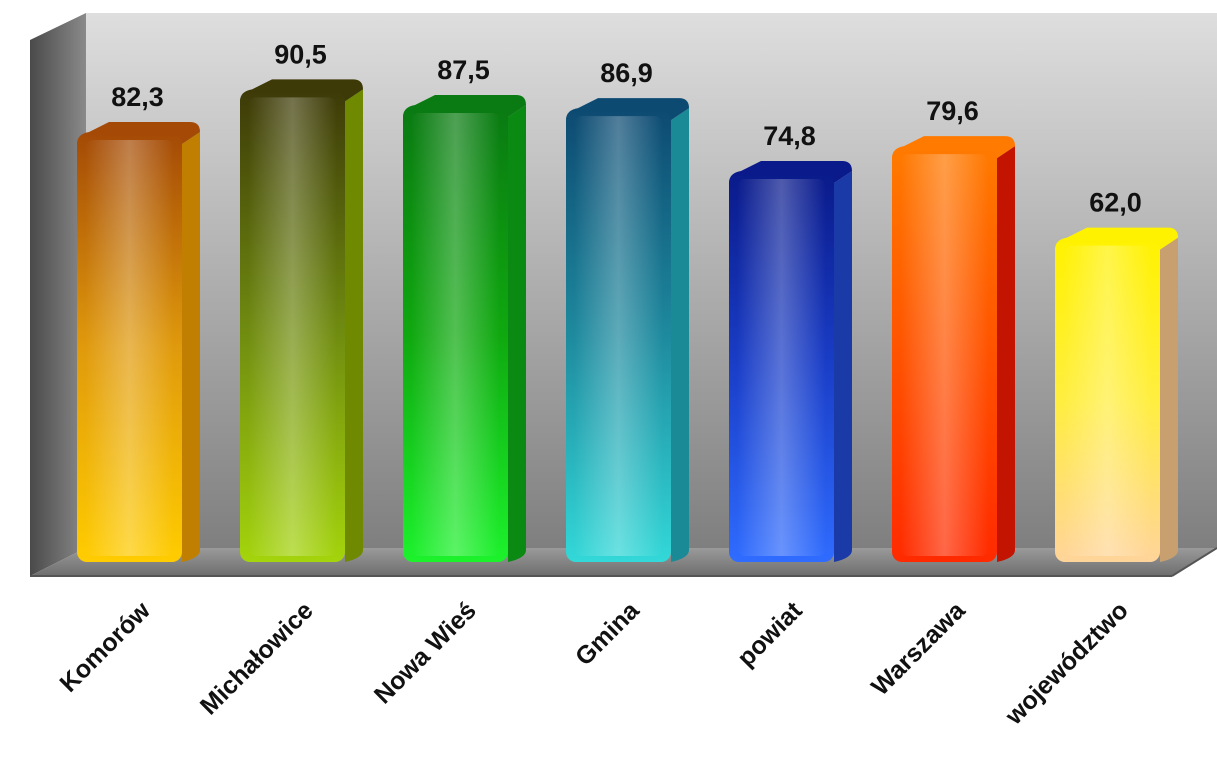 The width and height of the screenshot is (1217, 760). What do you see at coordinates (137, 97) in the screenshot?
I see `value-label-komorow: 82,3` at bounding box center [137, 97].